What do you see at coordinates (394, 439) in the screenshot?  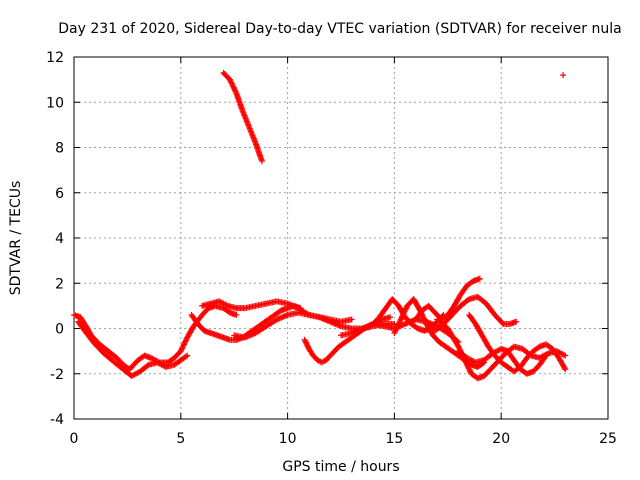 I see `x-tick-label: 15` at bounding box center [394, 439].